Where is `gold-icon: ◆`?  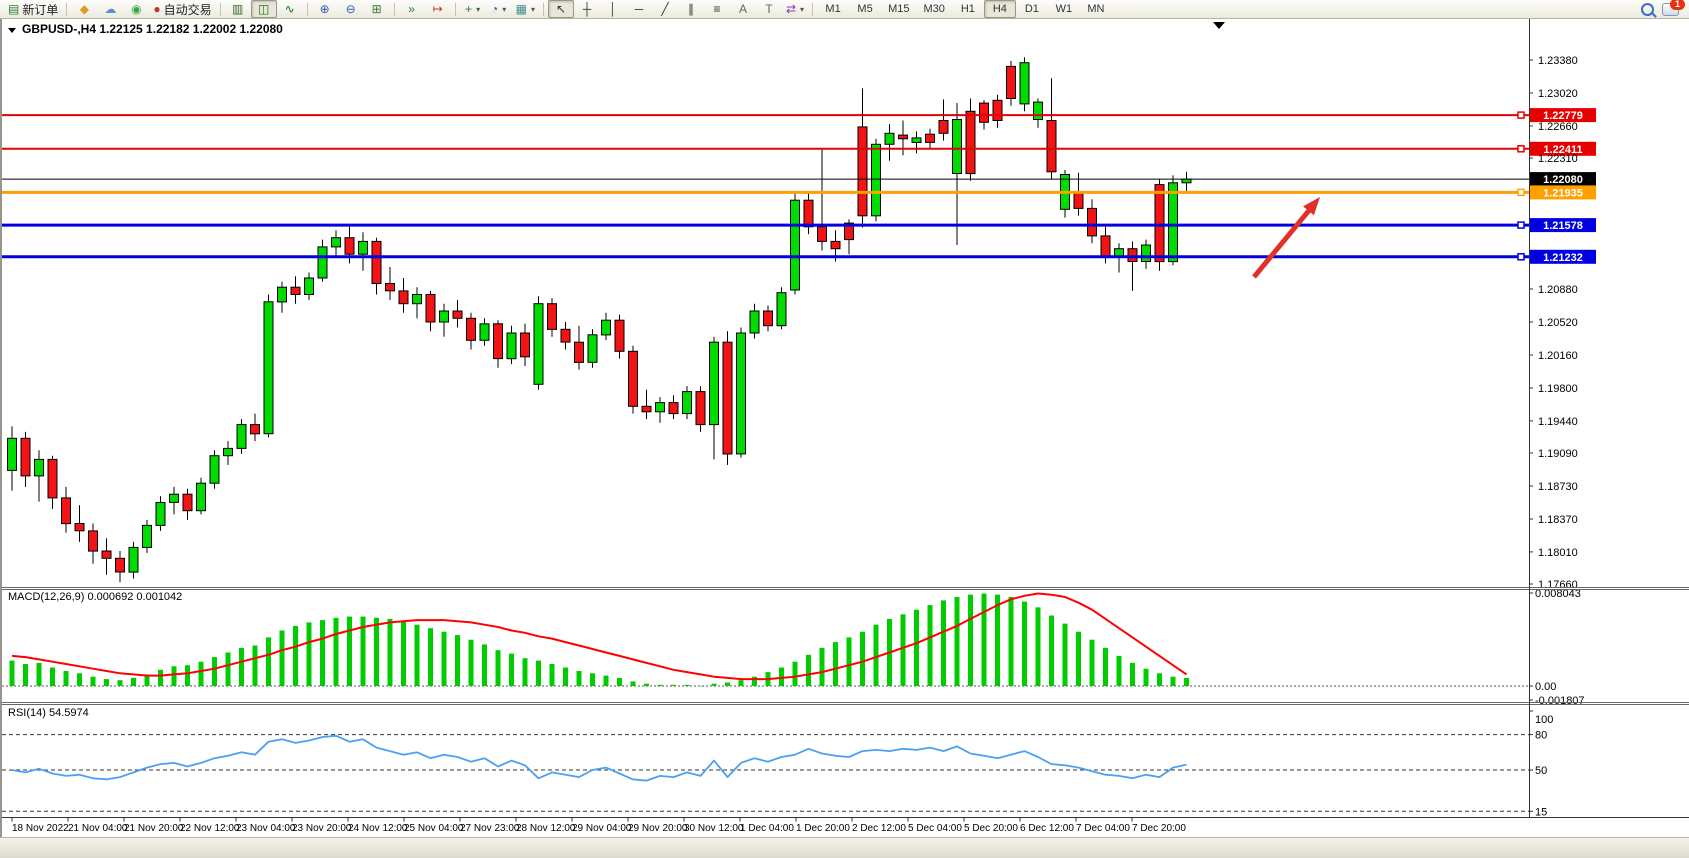 gold-icon: ◆ is located at coordinates (84, 9).